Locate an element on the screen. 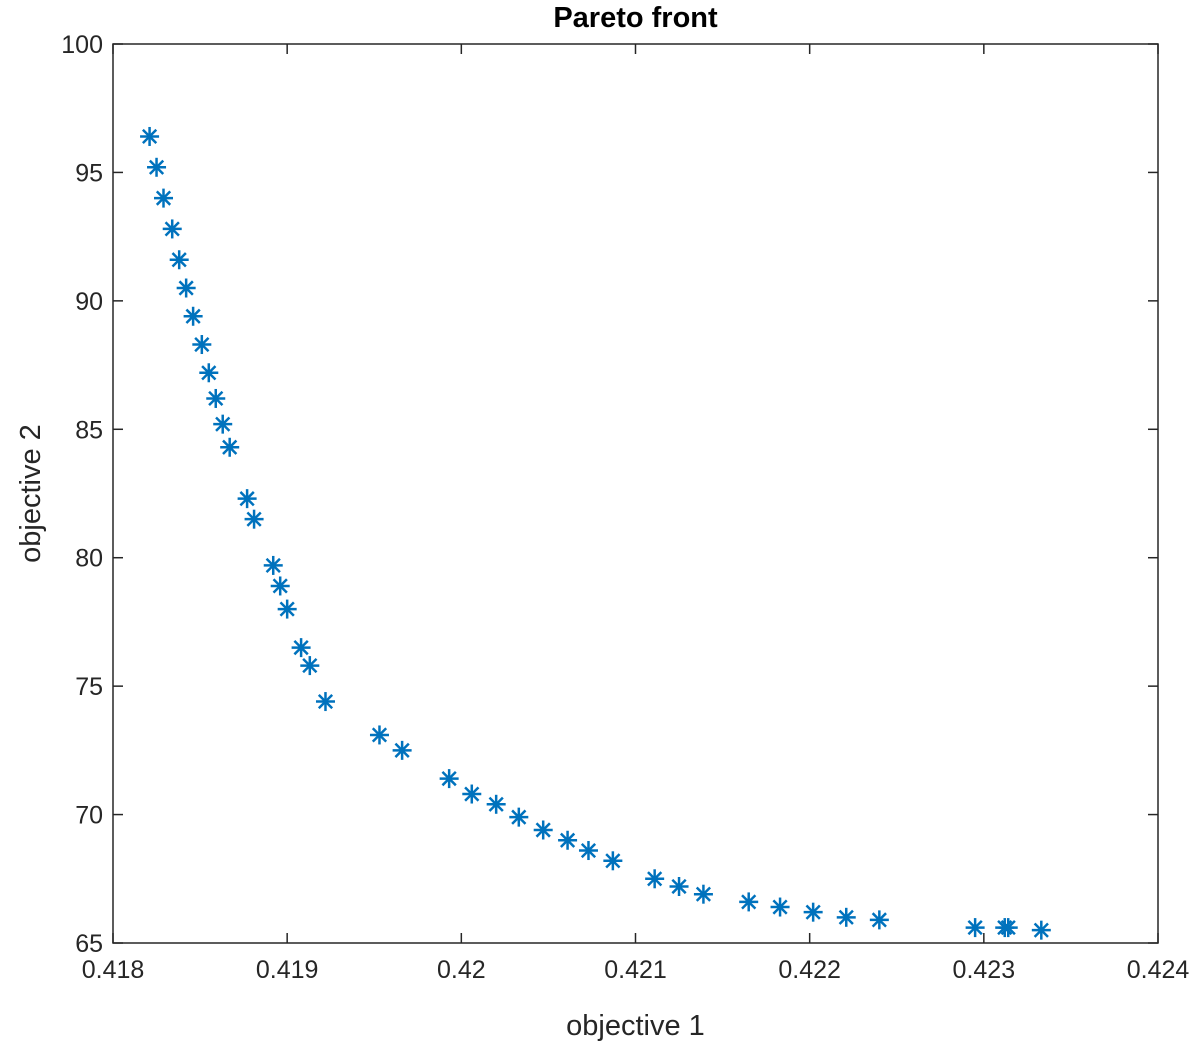 The height and width of the screenshot is (1048, 1200). x-tick-label: 0.42 is located at coordinates (461, 970).